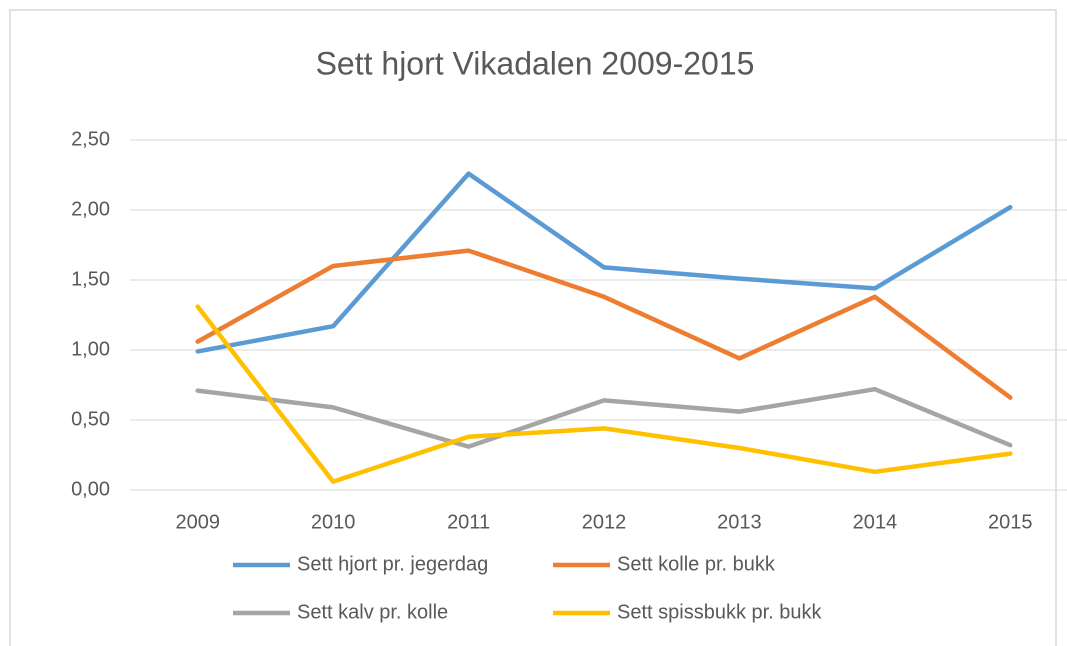 The height and width of the screenshot is (646, 1067). I want to click on y-tick-label: 0,50, so click(90, 419).